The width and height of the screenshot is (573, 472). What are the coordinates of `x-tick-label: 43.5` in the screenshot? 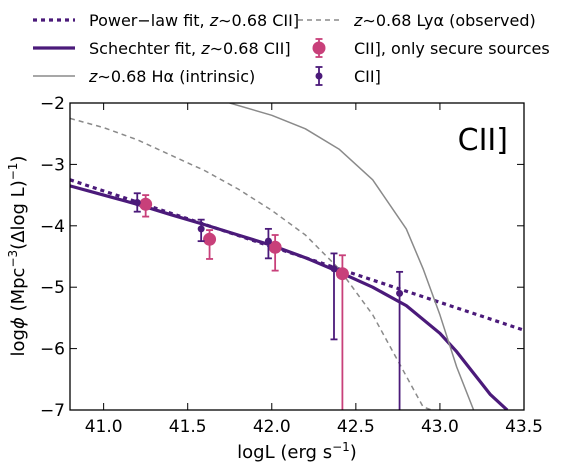 It's located at (524, 427).